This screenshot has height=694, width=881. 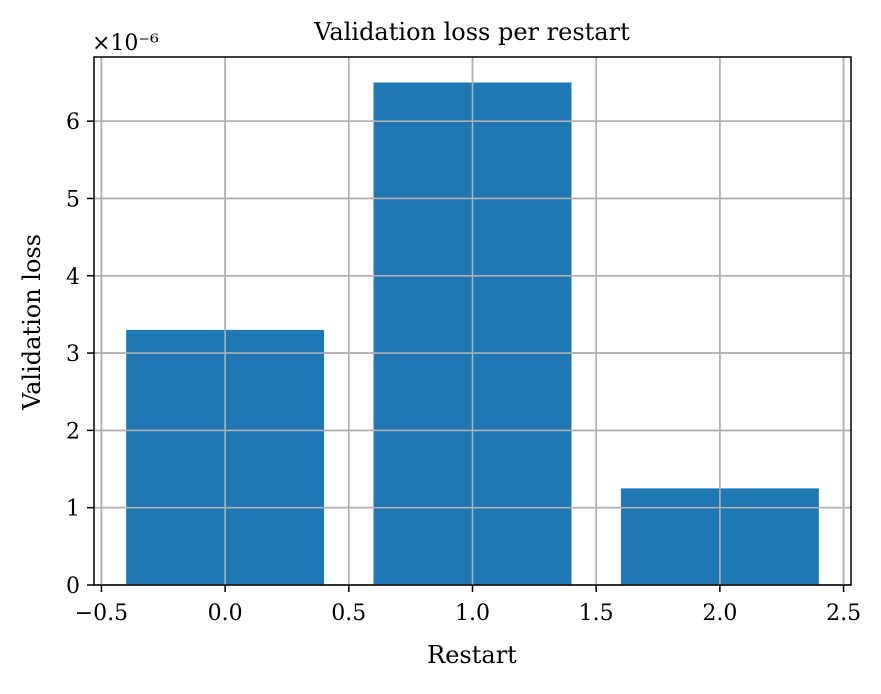 What do you see at coordinates (472, 655) in the screenshot?
I see `x-axis-label: Restart` at bounding box center [472, 655].